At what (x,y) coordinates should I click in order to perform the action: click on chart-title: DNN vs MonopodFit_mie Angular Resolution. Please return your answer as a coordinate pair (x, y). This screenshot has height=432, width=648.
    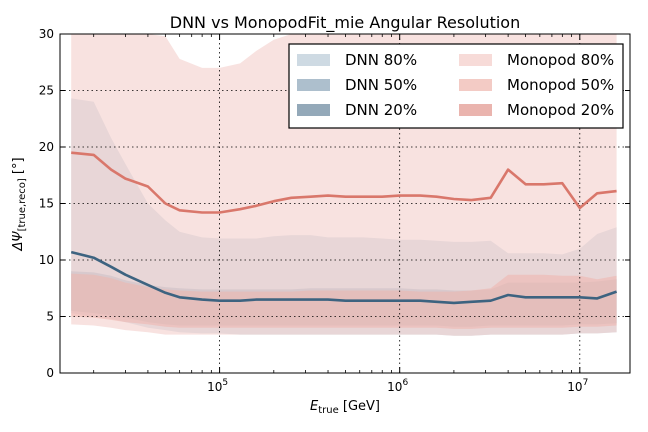
    Looking at the image, I should click on (345, 23).